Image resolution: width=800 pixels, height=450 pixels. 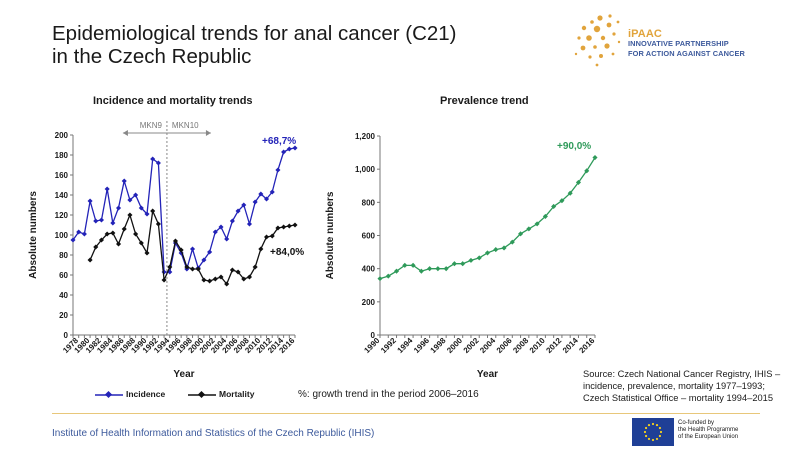 What do you see at coordinates (66, 335) in the screenshot?
I see `chart1-y-tick-label: 0` at bounding box center [66, 335].